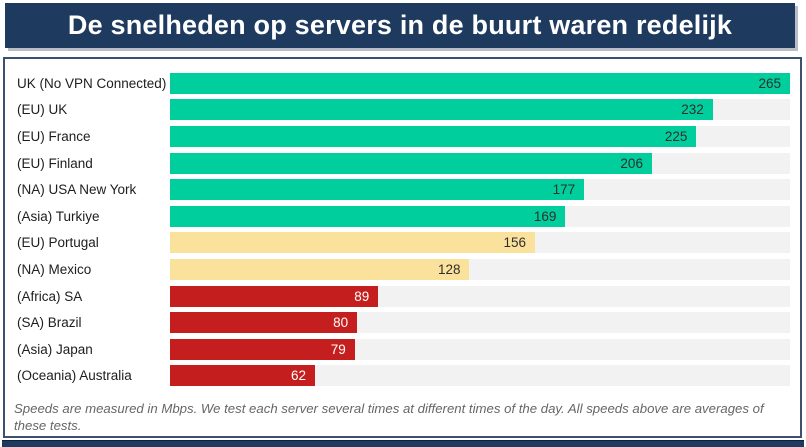 This screenshot has width=806, height=447. What do you see at coordinates (299, 376) in the screenshot?
I see `bar-value: 62` at bounding box center [299, 376].